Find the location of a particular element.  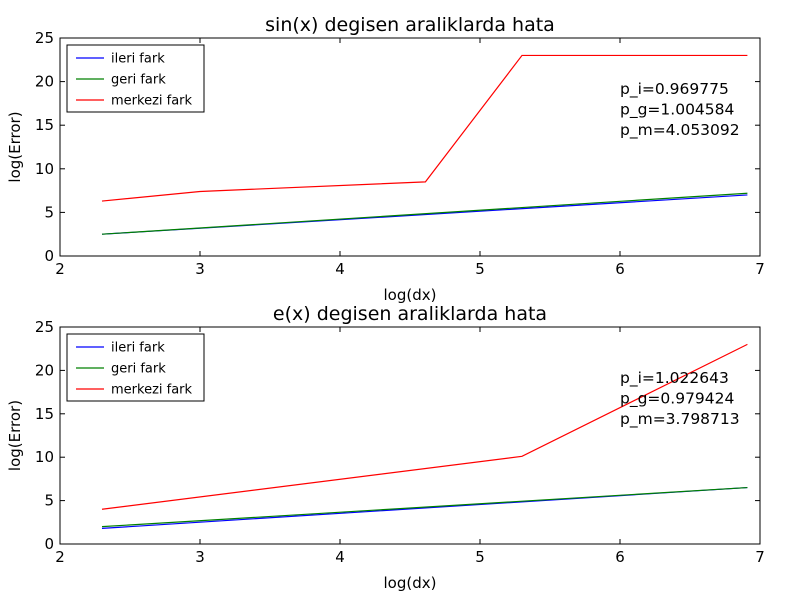

annotation-text: p_i=1.022643 is located at coordinates (674, 378).